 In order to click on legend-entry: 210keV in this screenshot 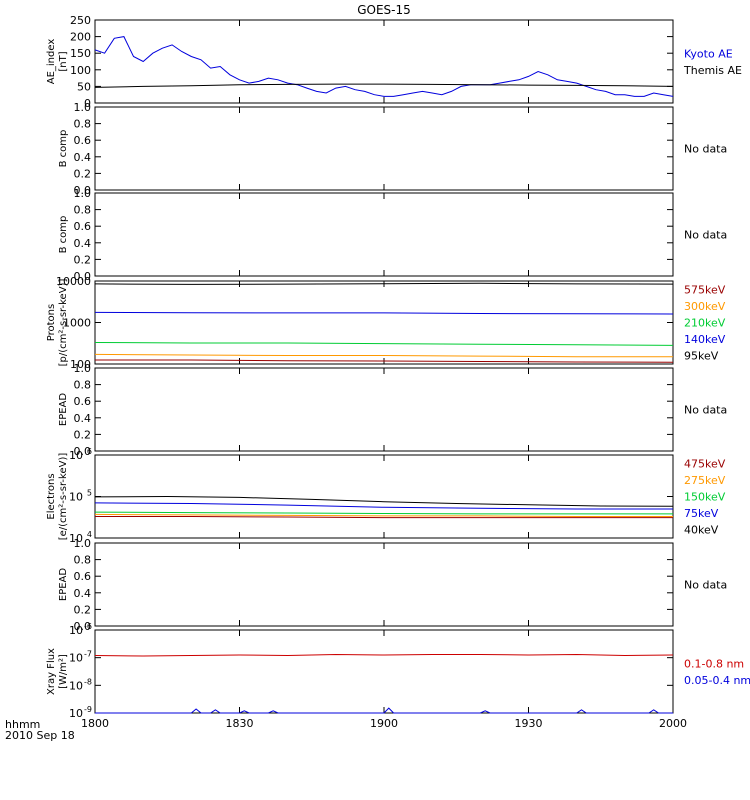, I will do `click(705, 323)`.